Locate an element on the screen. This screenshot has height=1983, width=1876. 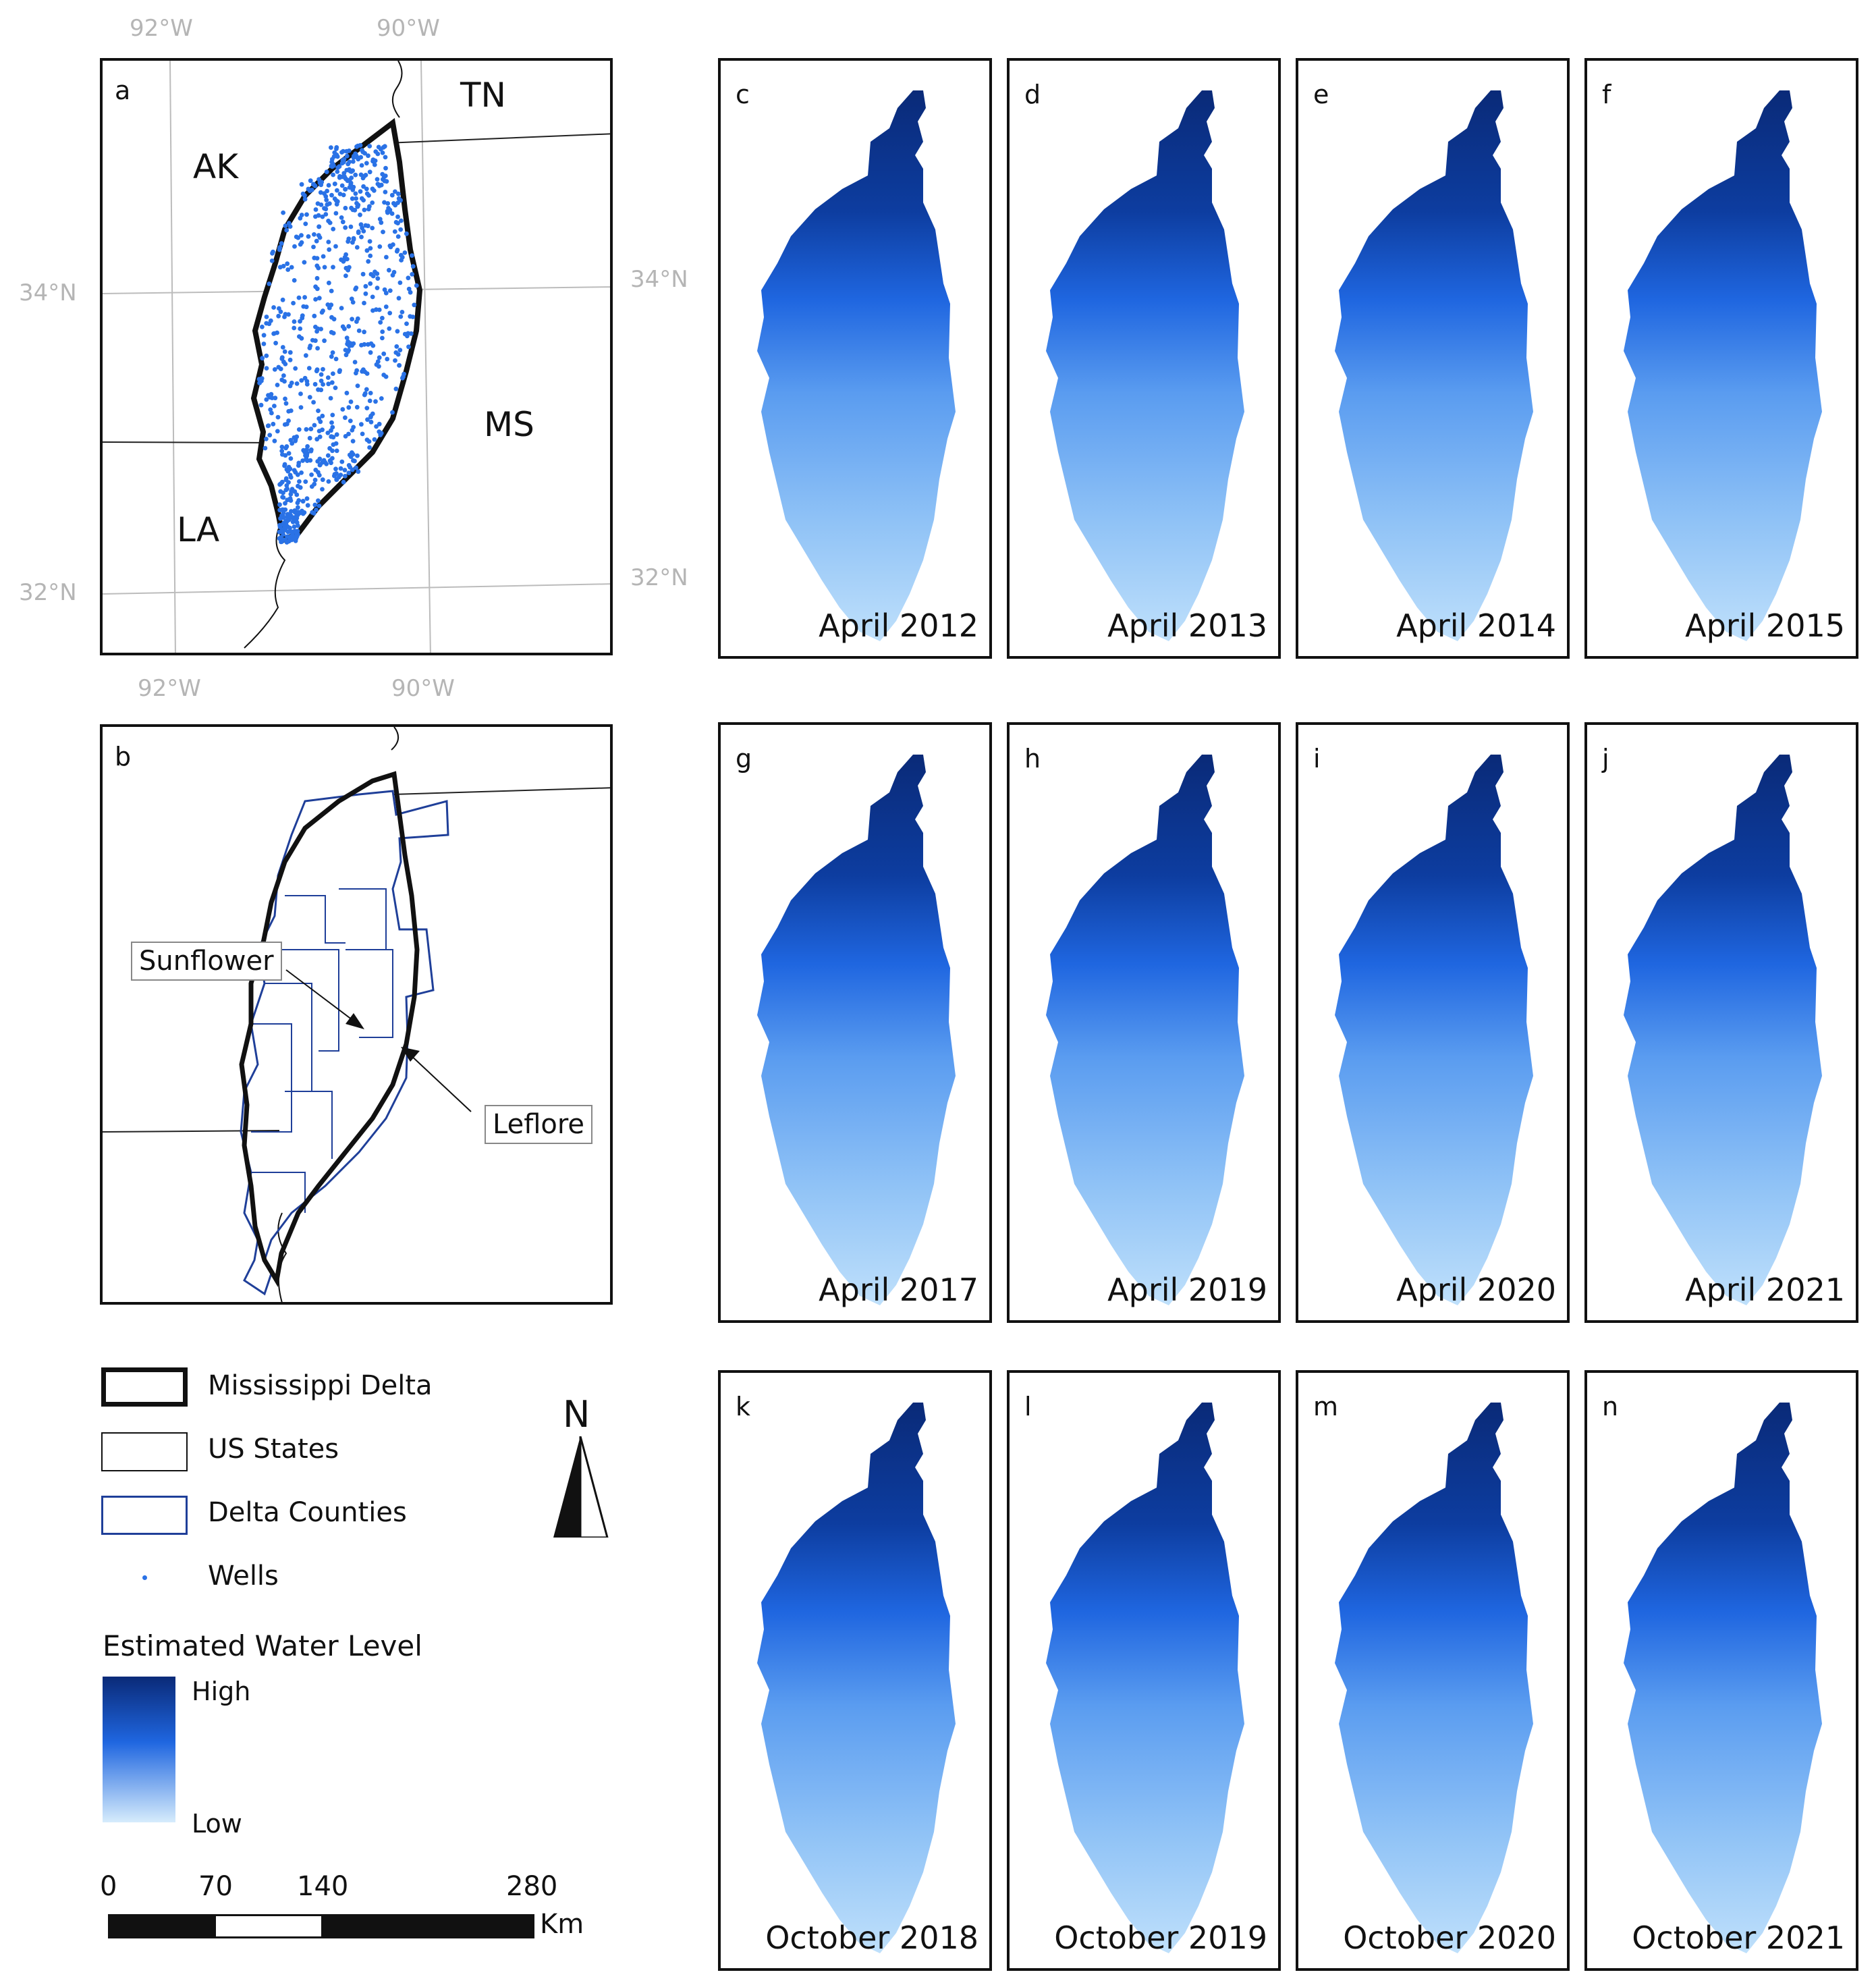
legend-wells-label: Wells is located at coordinates (243, 1576).